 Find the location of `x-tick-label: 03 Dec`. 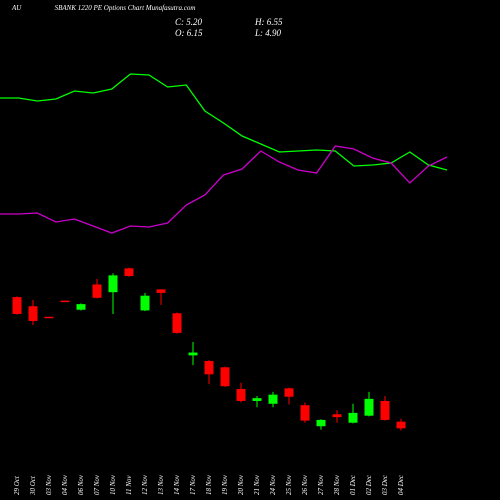

x-tick-label: 03 Dec is located at coordinates (385, 484).